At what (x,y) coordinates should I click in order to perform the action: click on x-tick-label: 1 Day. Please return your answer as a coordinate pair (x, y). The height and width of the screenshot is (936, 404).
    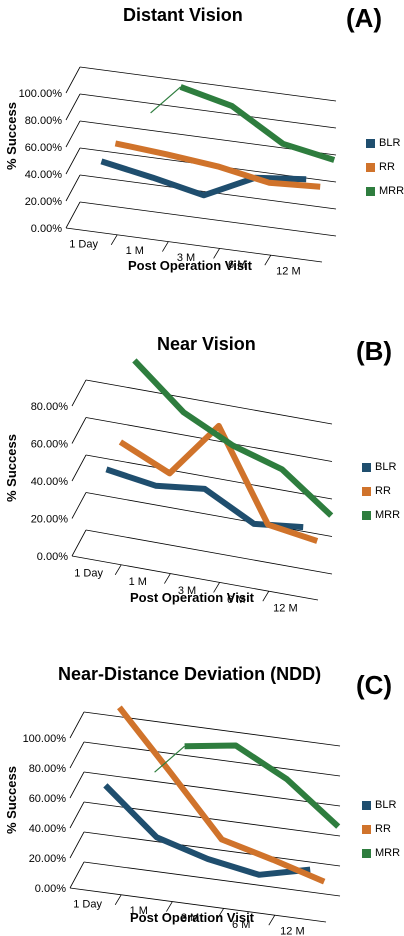
    Looking at the image, I should click on (83, 244).